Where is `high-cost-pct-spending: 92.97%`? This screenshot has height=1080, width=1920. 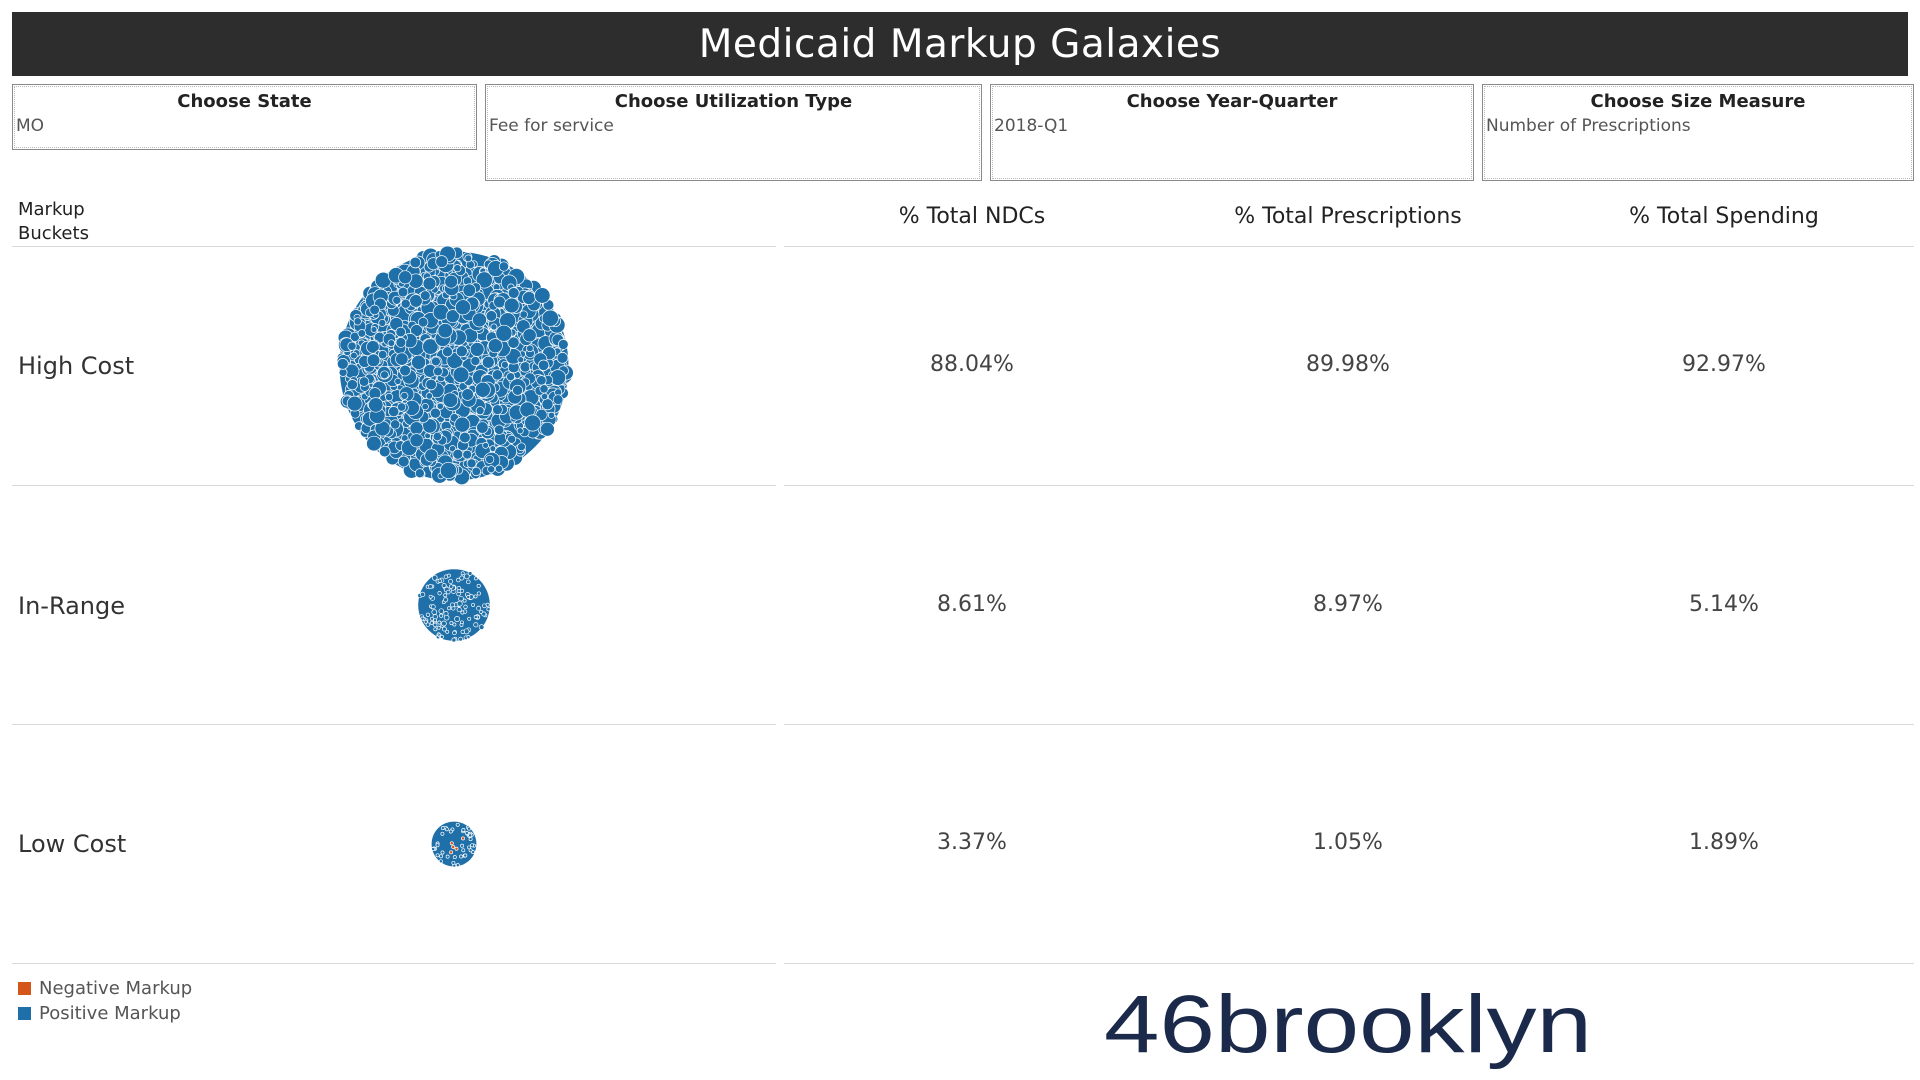 high-cost-pct-spending: 92.97% is located at coordinates (1724, 364).